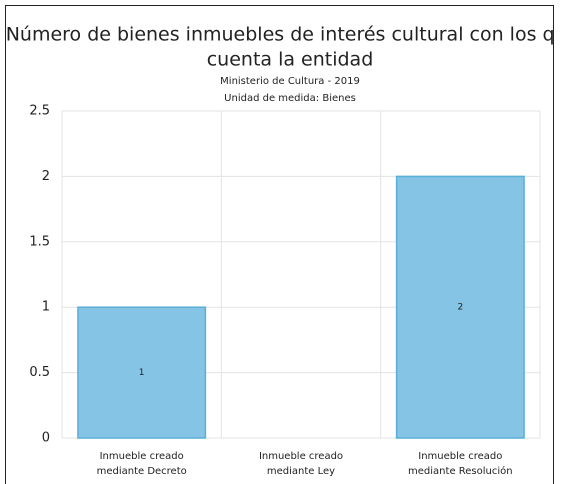 The width and height of the screenshot is (570, 484). Describe the element at coordinates (39, 372) in the screenshot. I see `y-tick-label: 0.5` at that location.